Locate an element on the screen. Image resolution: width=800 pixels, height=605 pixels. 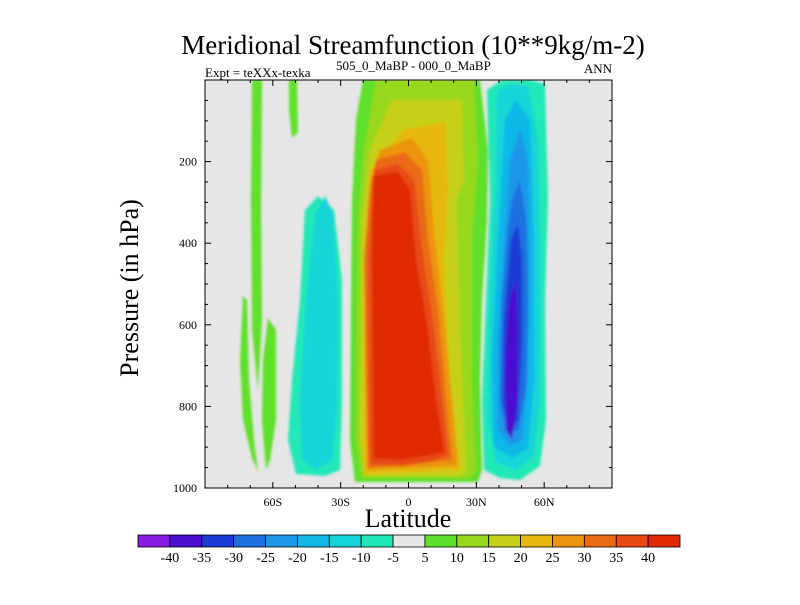
expt-label: Expt = teXXx-texka is located at coordinates (258, 72).